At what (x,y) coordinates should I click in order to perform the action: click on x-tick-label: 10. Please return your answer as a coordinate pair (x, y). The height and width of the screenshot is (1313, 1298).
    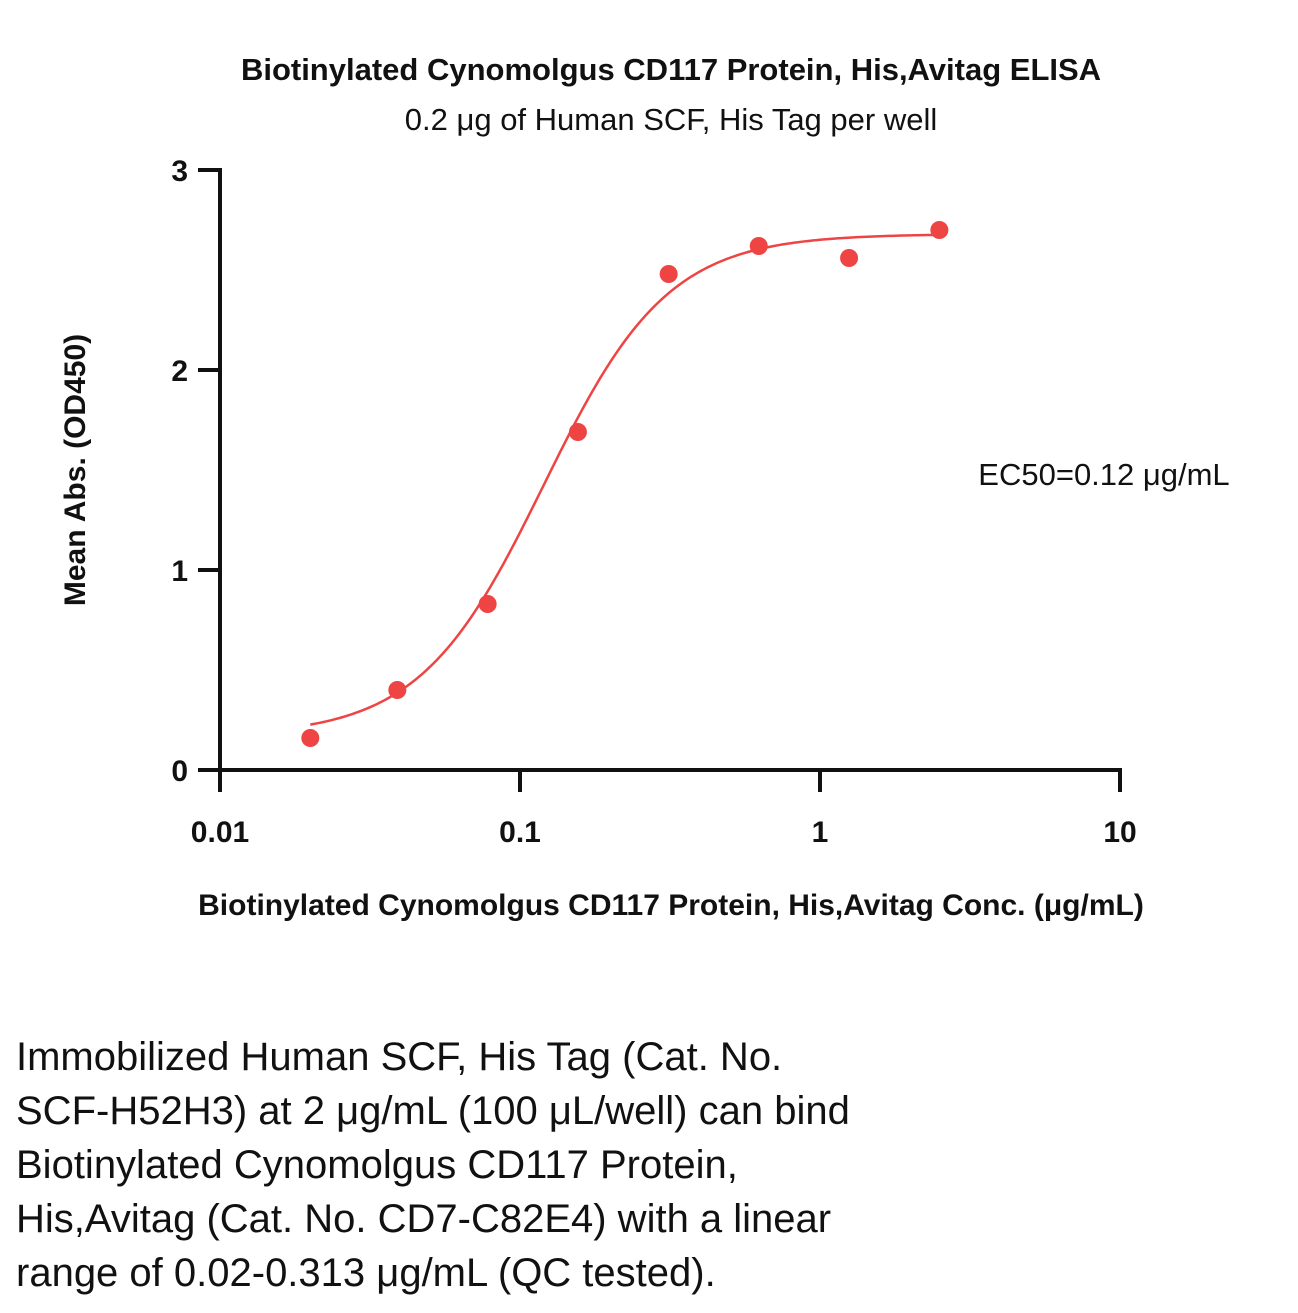
    Looking at the image, I should click on (1119, 832).